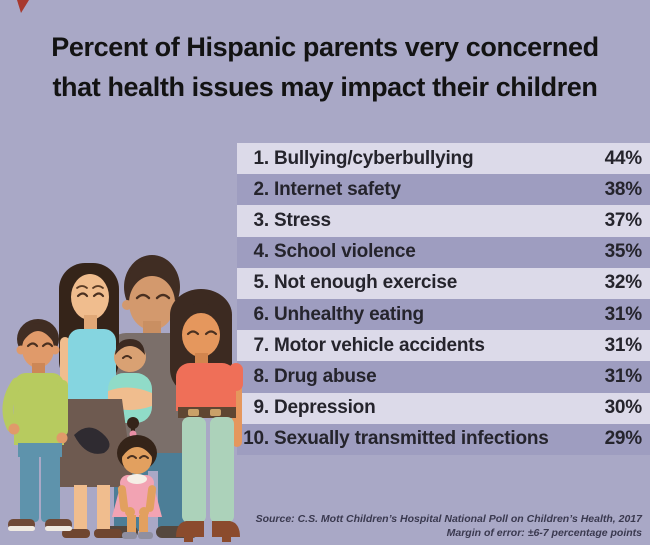  Describe the element at coordinates (374, 158) in the screenshot. I see `concern-label: Bullying/cyberbullying` at that location.